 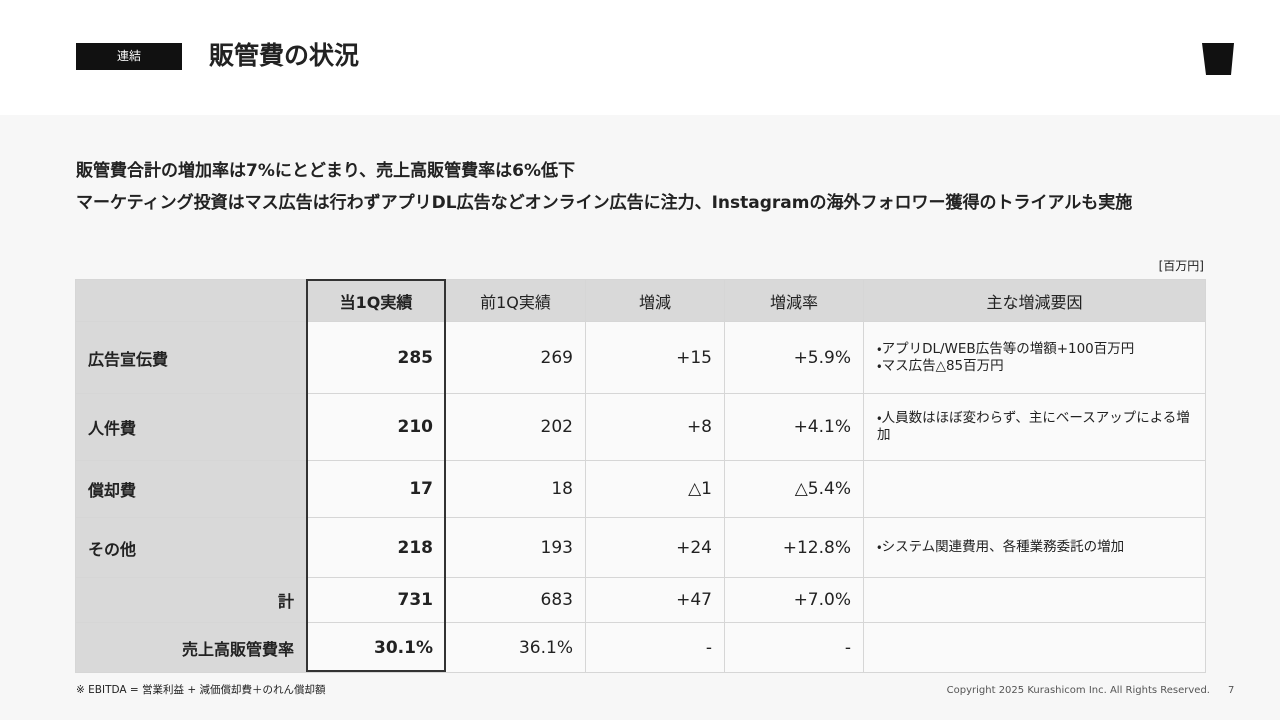 I want to click on note-line: ・マス広告△85百万円, so click(x=940, y=365).